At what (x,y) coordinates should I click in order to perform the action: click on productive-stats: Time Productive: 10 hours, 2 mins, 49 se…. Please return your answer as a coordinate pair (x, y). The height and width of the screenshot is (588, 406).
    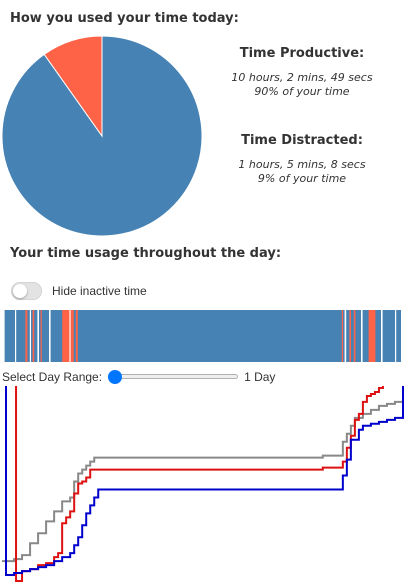
    Looking at the image, I should click on (302, 72).